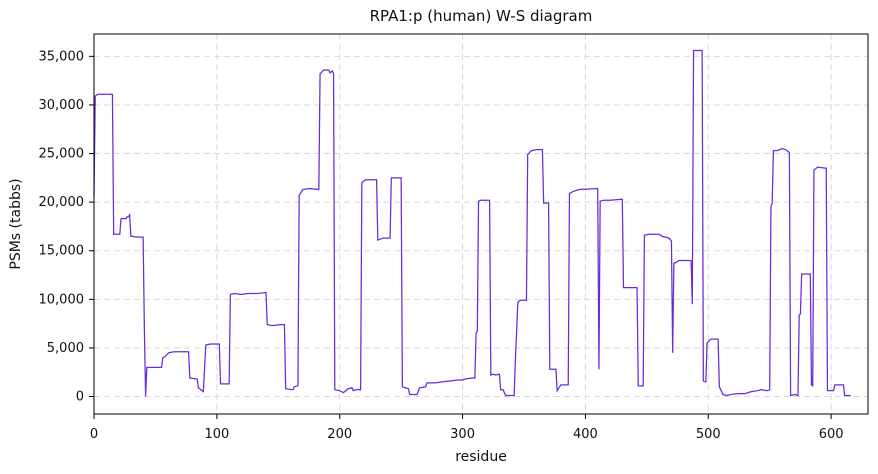 Image resolution: width=878 pixels, height=474 pixels. Describe the element at coordinates (62, 56) in the screenshot. I see `y-tick-label-7: 35,000` at that location.